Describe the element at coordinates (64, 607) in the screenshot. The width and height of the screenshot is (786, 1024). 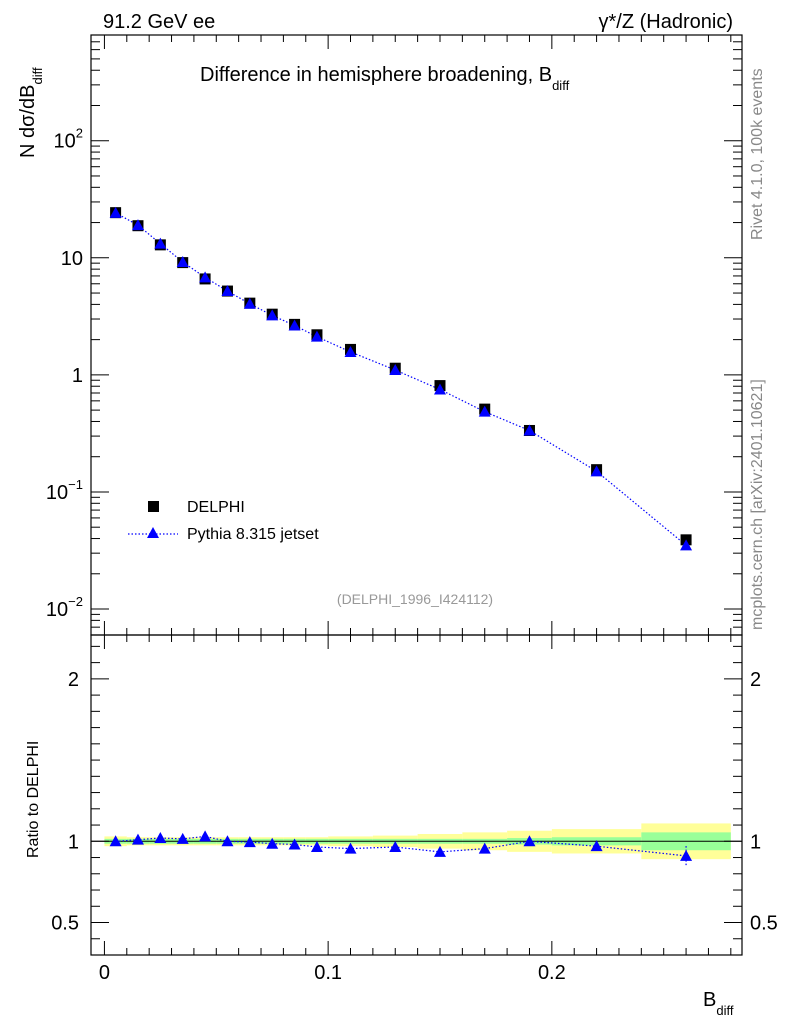
I see `y-tick-label: 10⁻²` at that location.